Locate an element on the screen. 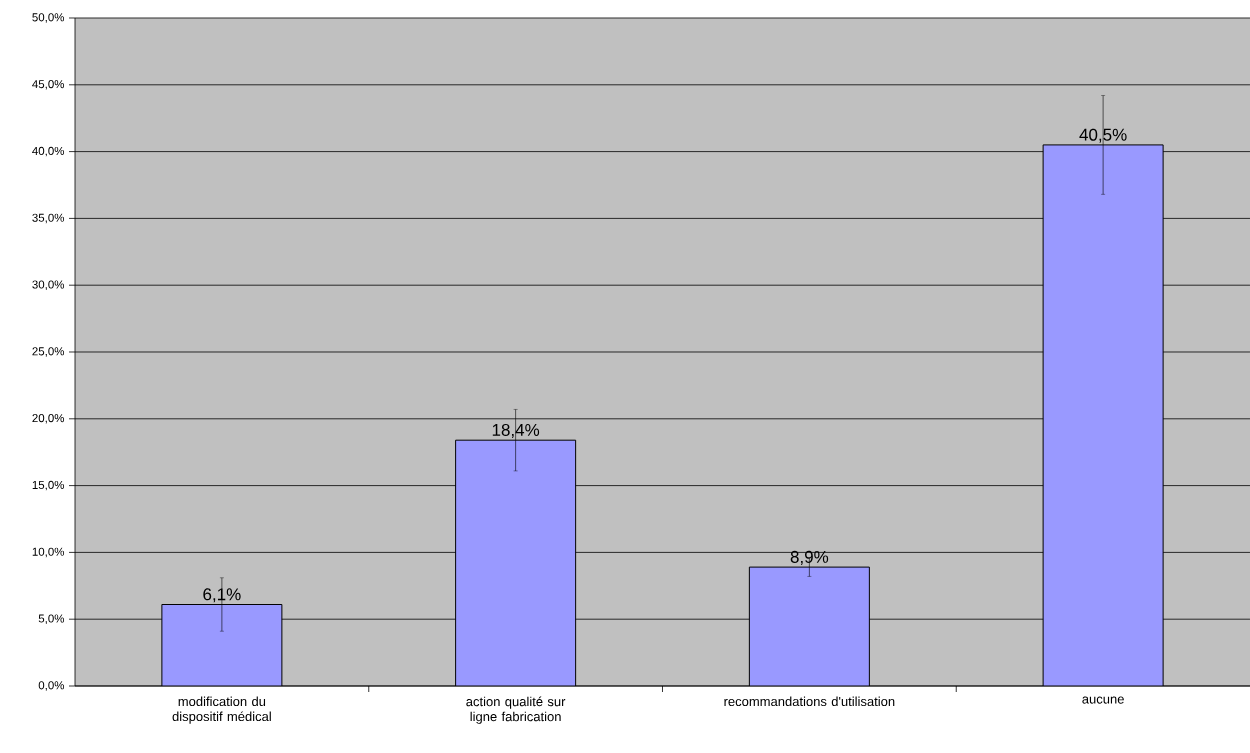  x-tick-label: recommandations d'utilisation is located at coordinates (809, 701).